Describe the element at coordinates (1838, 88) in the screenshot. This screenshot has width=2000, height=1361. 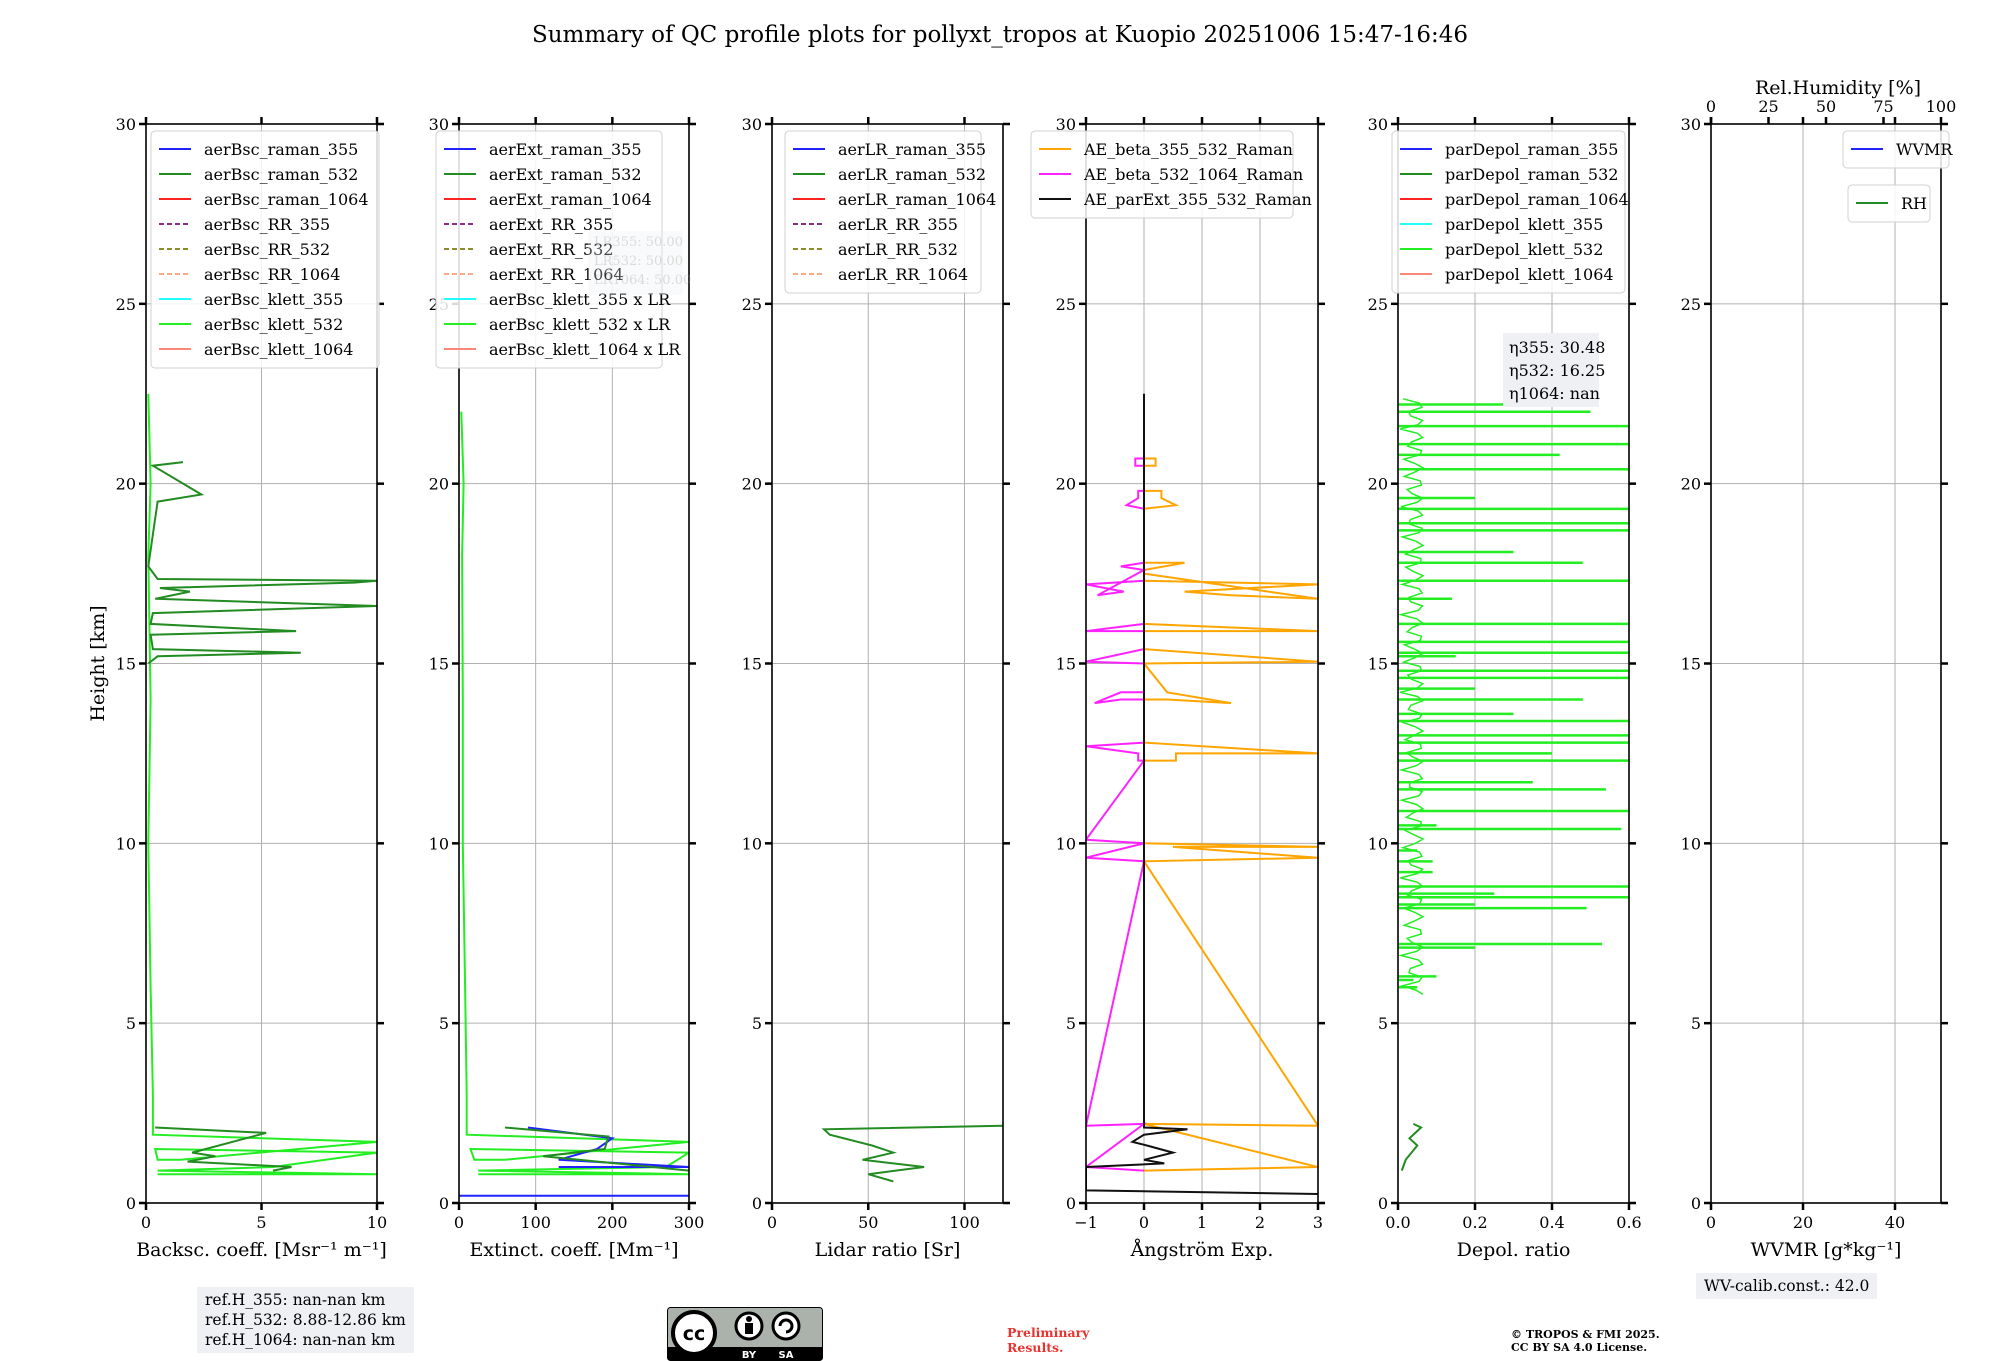
I see `top-x-axis-label: Rel.Humidity [%]` at that location.